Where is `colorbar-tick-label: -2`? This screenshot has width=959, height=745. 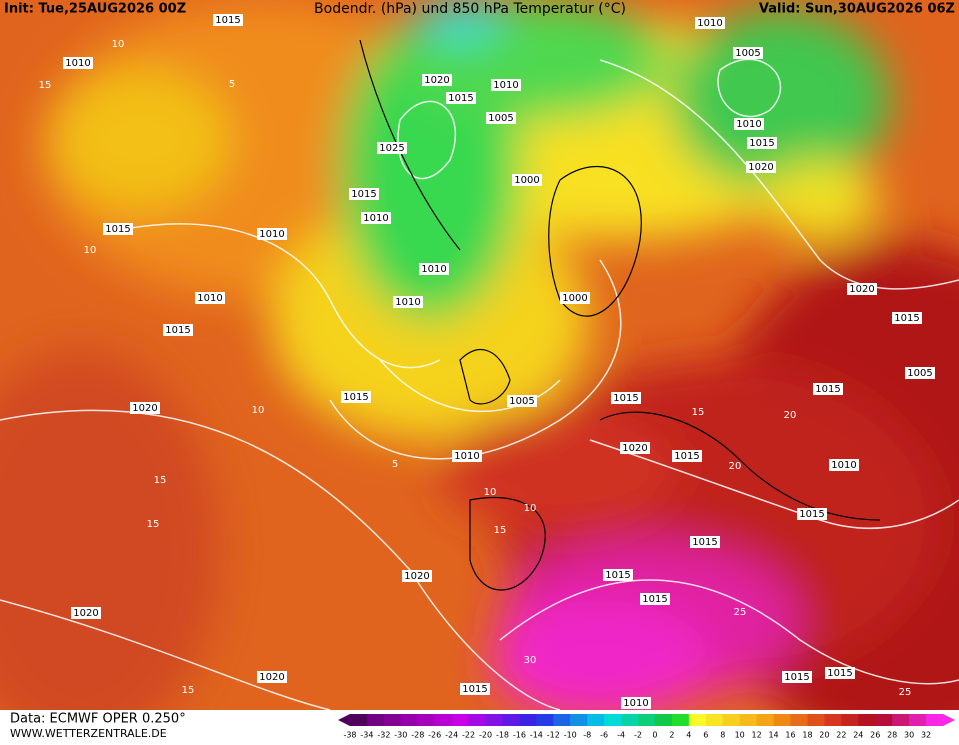
colorbar-tick-label: -2 is located at coordinates (638, 735).